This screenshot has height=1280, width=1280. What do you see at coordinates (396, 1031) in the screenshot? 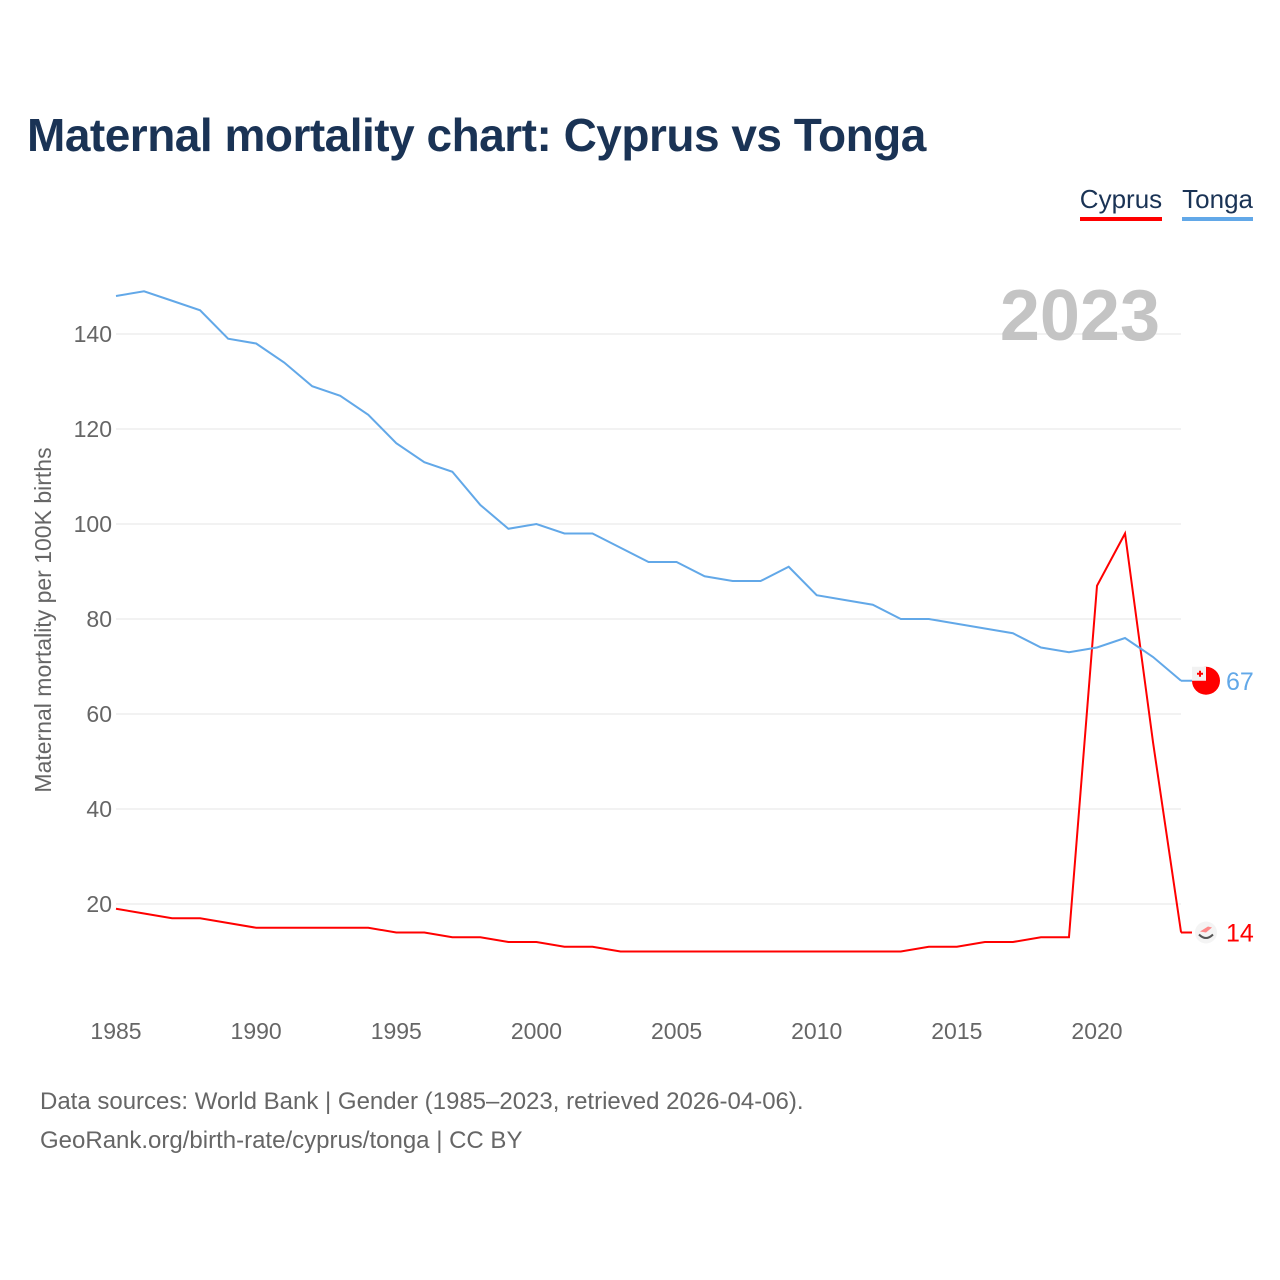
I see `x-tick-label: 1995` at bounding box center [396, 1031].